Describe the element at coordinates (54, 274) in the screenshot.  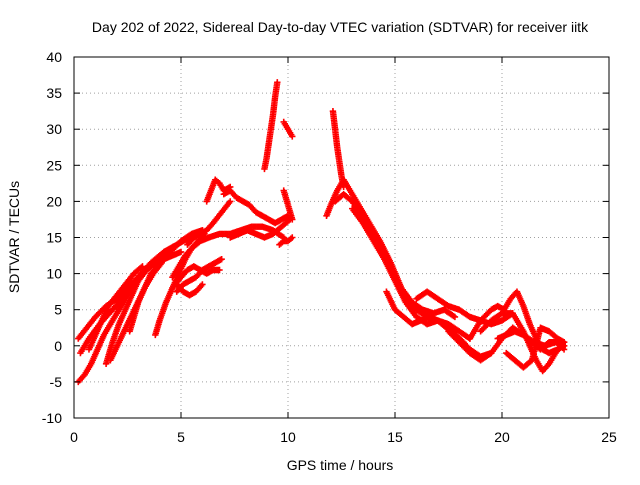
I see `y-tick-label: 10` at that location.